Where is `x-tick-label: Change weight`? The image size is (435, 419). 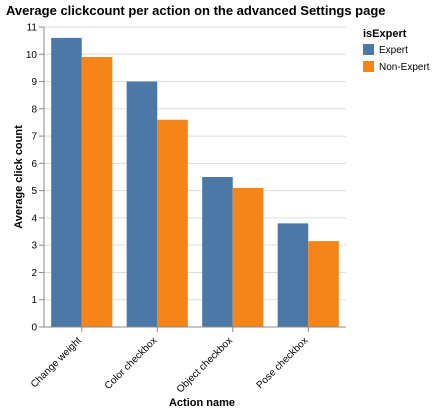 x-tick-label: Change weight is located at coordinates (56, 362).